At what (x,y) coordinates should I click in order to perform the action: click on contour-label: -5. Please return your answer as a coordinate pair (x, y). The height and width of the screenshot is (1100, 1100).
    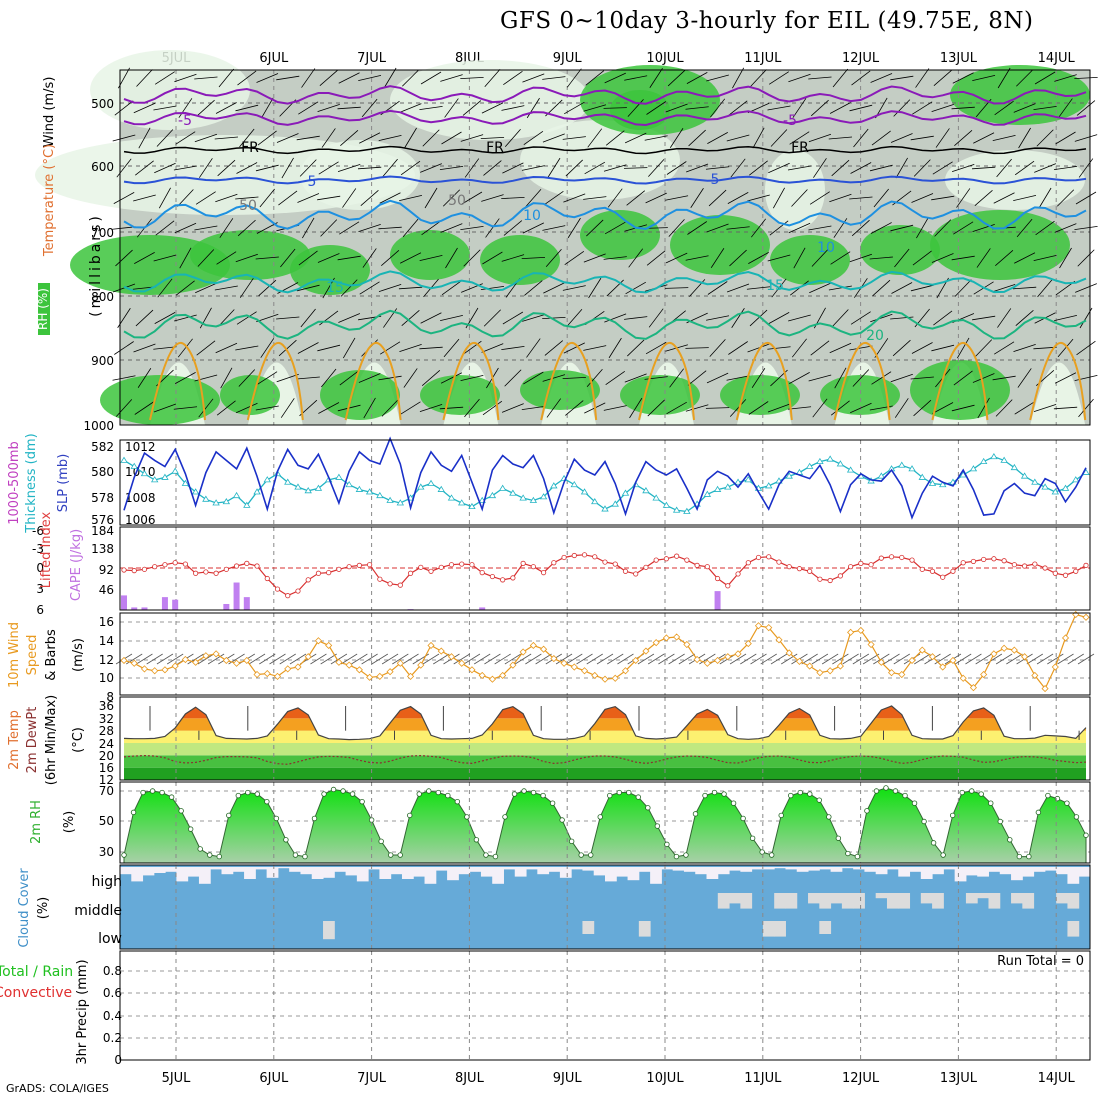
    Looking at the image, I should click on (185, 121).